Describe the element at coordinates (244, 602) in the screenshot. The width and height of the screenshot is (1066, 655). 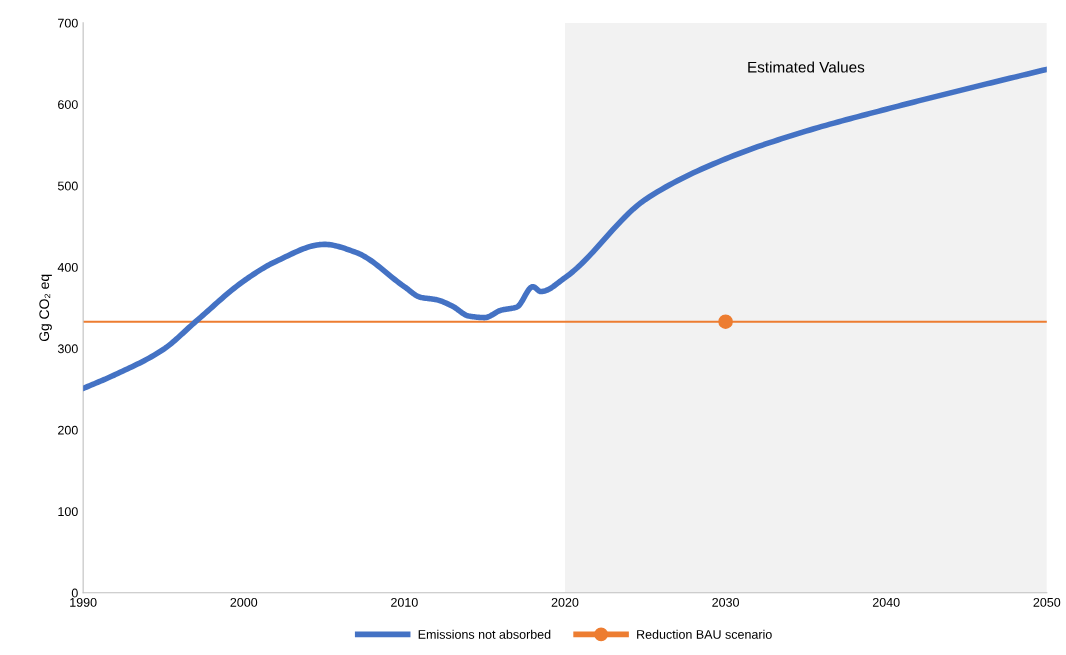
I see `x-tick-label: 2000` at that location.